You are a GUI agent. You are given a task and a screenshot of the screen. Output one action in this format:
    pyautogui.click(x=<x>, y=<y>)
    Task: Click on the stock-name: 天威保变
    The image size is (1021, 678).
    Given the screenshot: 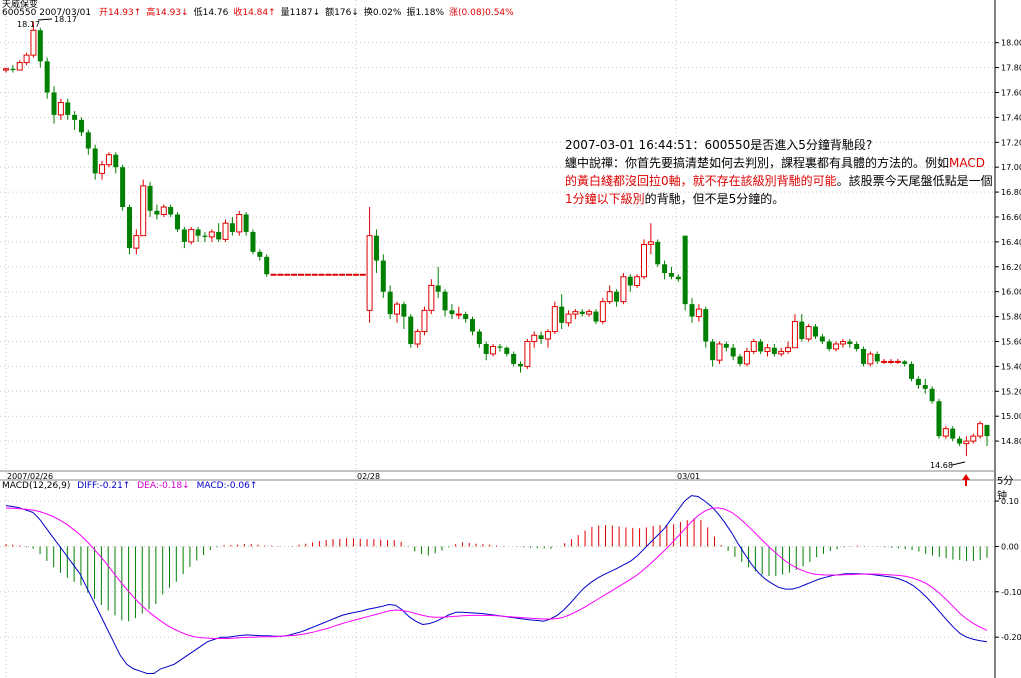 What is the action you would take?
    pyautogui.click(x=20, y=5)
    